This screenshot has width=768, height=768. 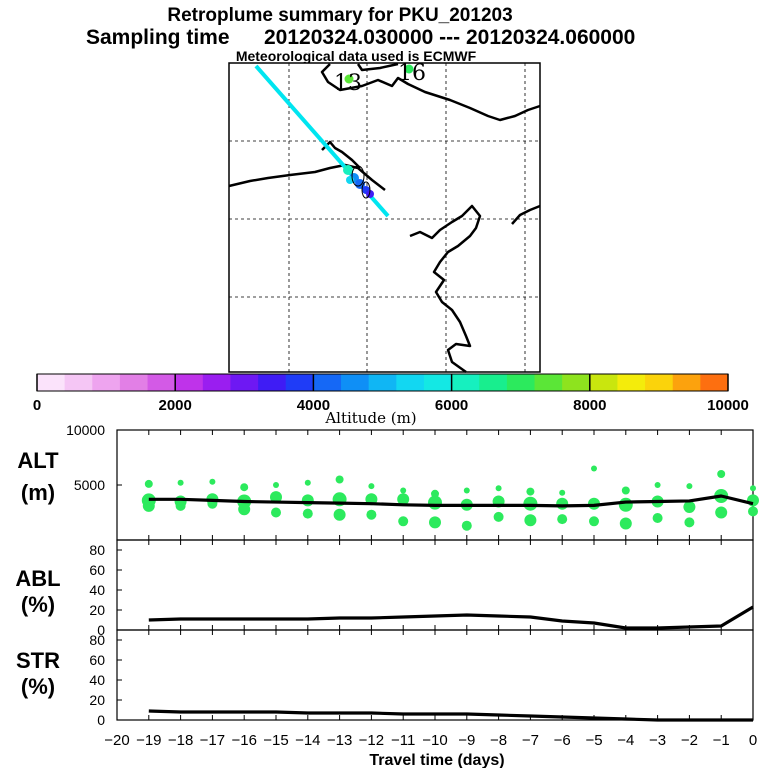 What do you see at coordinates (38, 660) in the screenshot?
I see `panel-ylabel: STR` at bounding box center [38, 660].